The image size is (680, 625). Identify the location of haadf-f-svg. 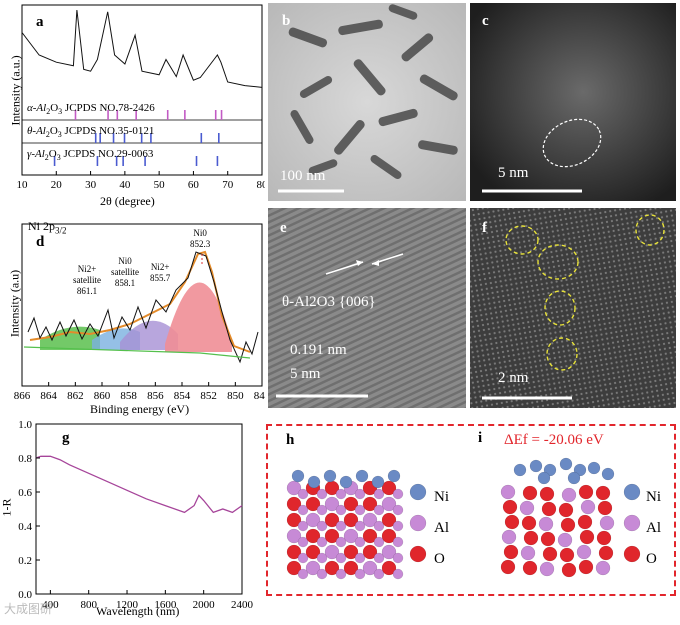
(573, 308).